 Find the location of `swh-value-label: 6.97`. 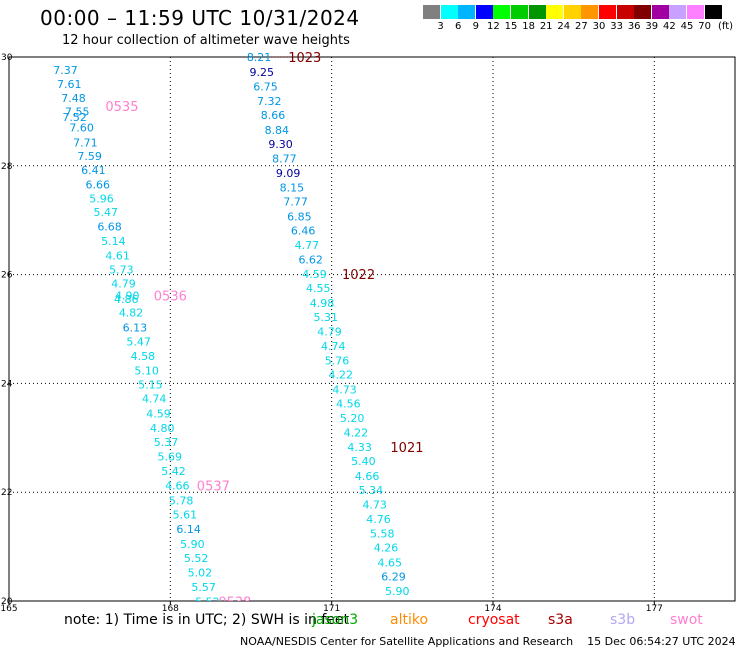

swh-value-label: 6.97 is located at coordinates (401, 605).